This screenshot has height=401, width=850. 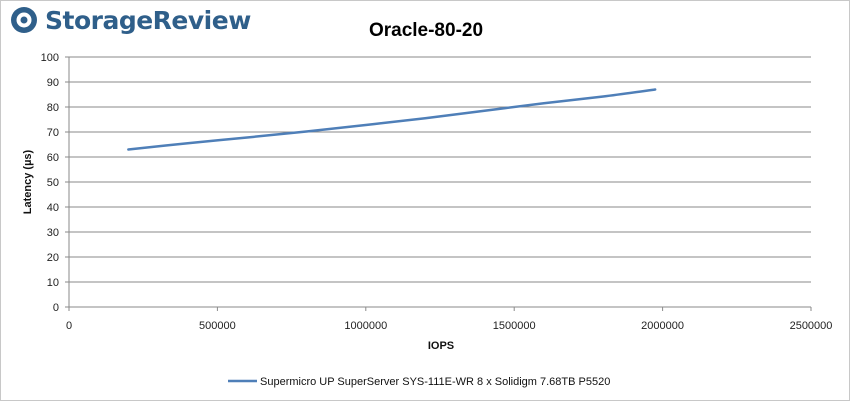 I want to click on brand-logo: StorageReview, so click(x=130, y=20).